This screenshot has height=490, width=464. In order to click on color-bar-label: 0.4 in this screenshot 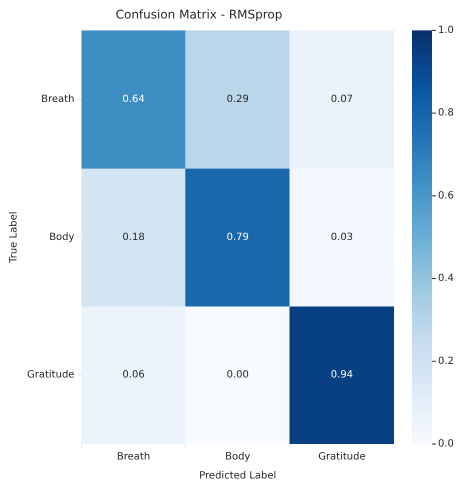, I will do `click(446, 278)`.